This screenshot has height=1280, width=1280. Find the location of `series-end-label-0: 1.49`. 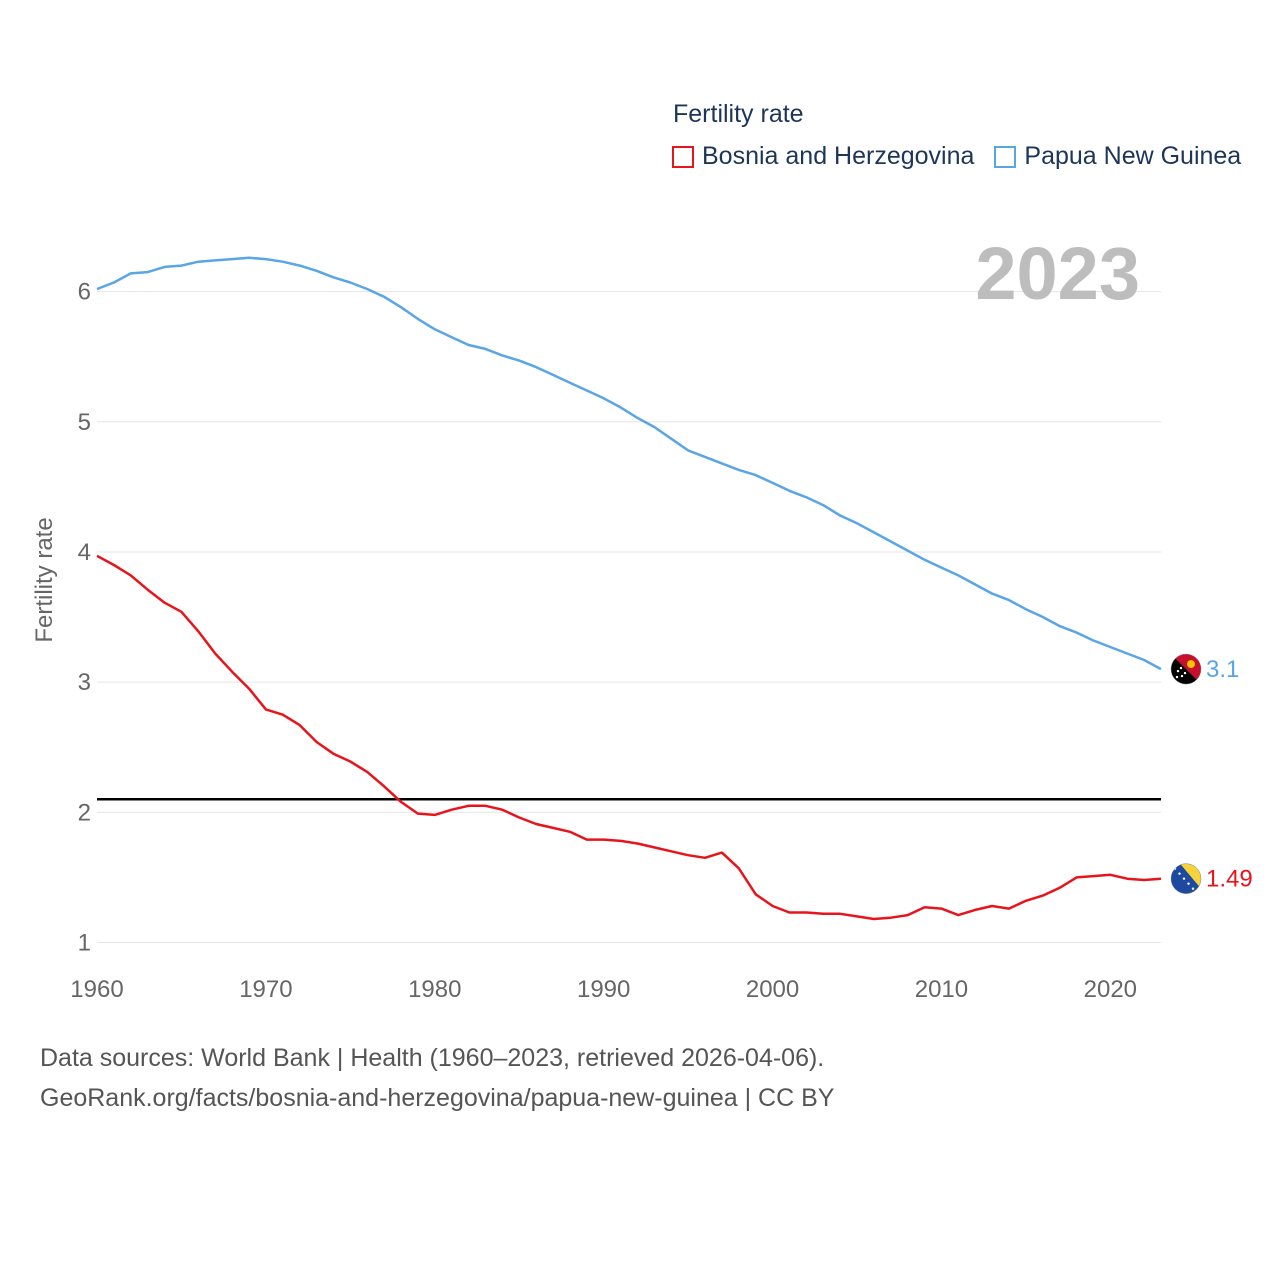

series-end-label-0: 1.49 is located at coordinates (1229, 879).